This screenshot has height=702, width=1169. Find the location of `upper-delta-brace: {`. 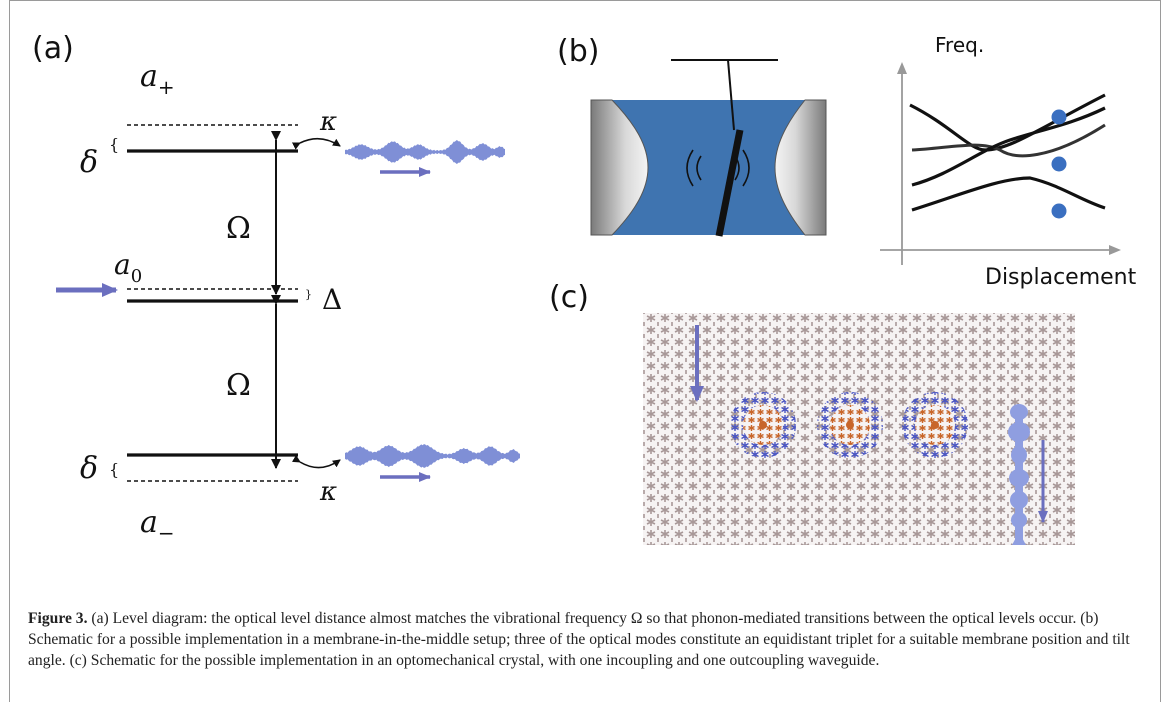

upper-delta-brace: { is located at coordinates (114, 144).